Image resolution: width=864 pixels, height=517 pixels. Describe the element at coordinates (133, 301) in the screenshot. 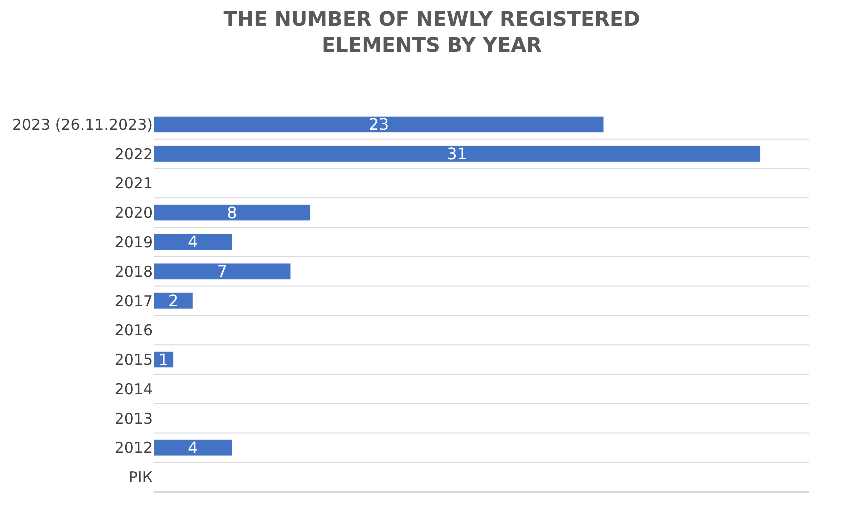

I see `y-tick-label: 2017` at that location.